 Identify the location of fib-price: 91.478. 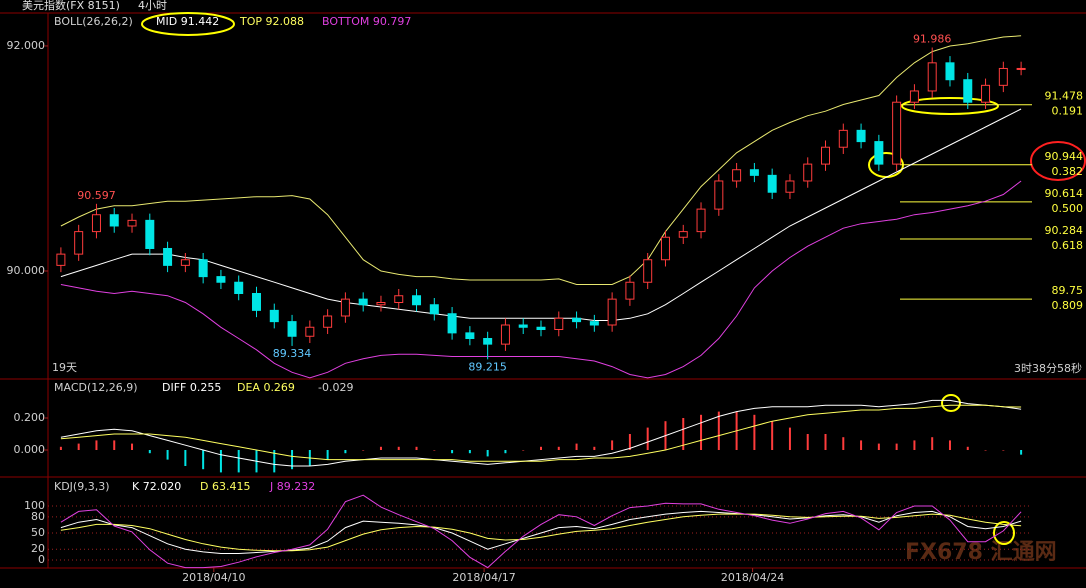
(1064, 96).